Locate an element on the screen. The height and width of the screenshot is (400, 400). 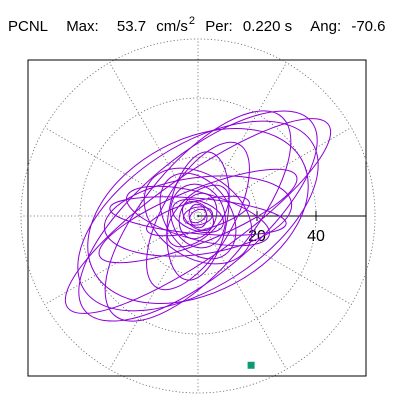
max-label: Max: is located at coordinates (82, 26).